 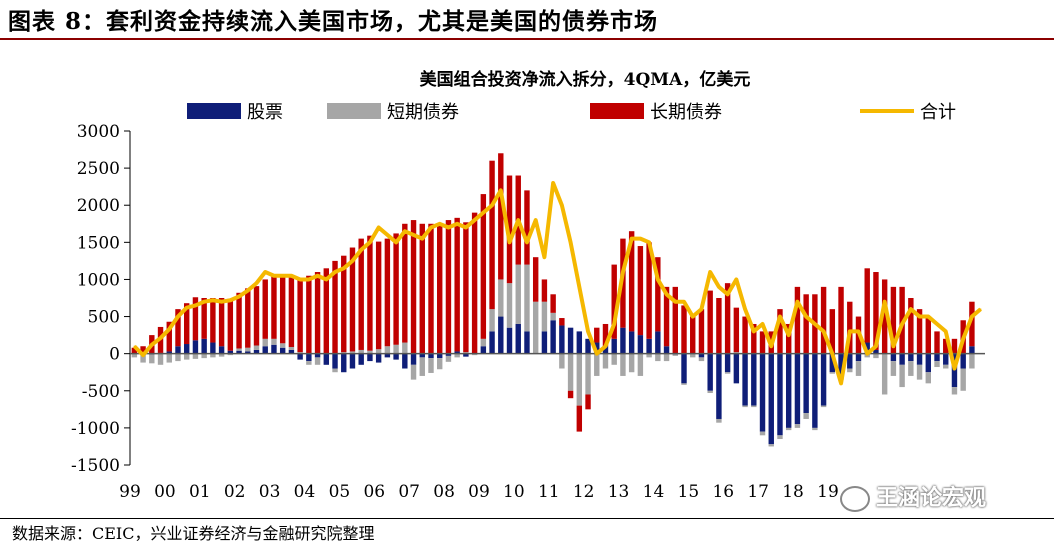 I want to click on x-tick-label: 00, so click(x=165, y=492).